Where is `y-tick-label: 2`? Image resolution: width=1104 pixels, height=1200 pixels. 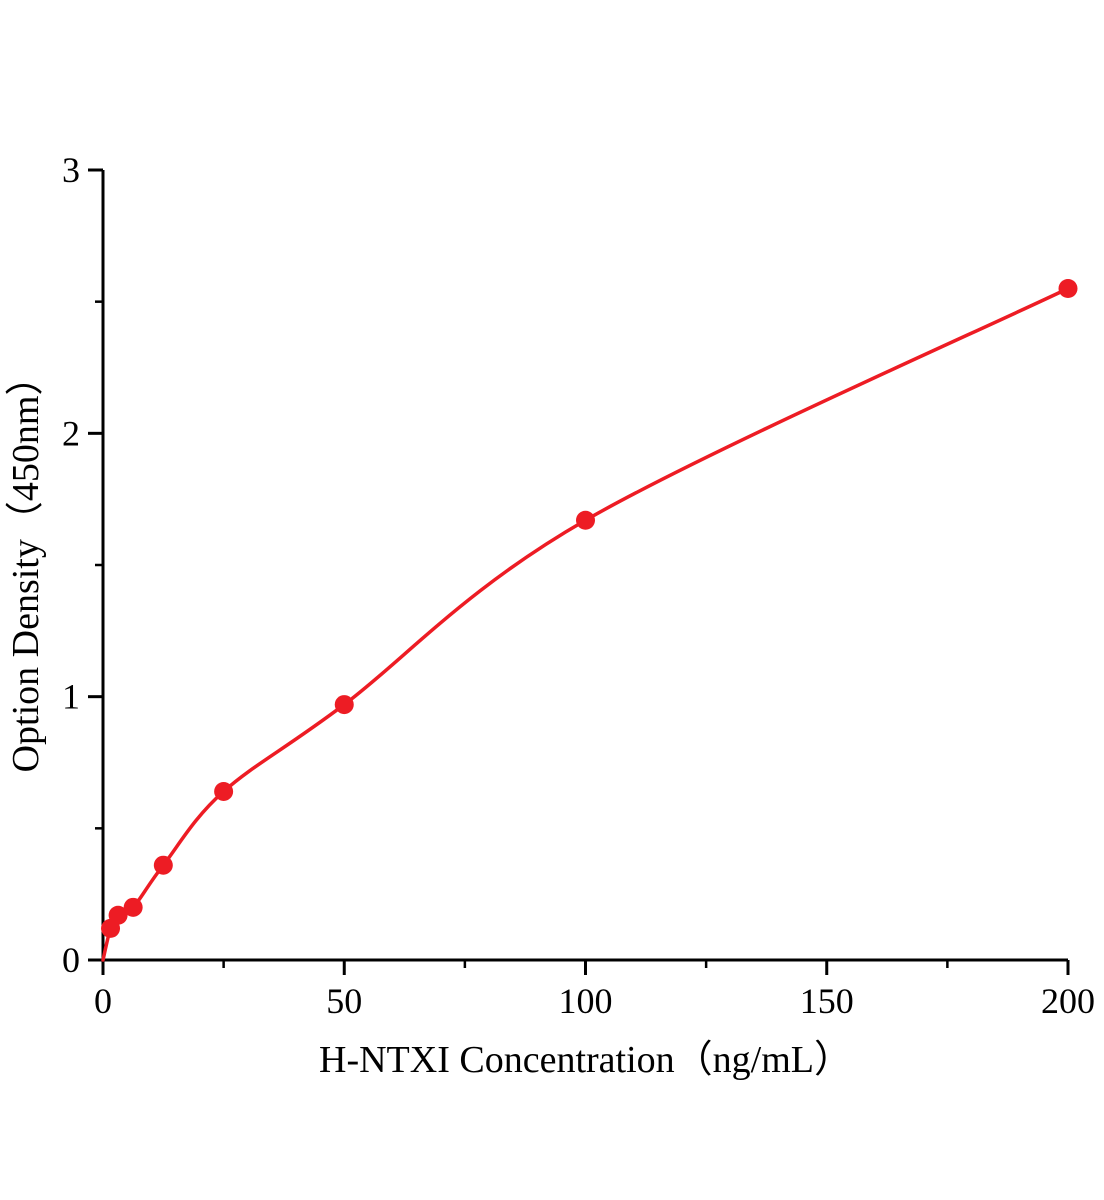 y-tick-label: 2 is located at coordinates (71, 433).